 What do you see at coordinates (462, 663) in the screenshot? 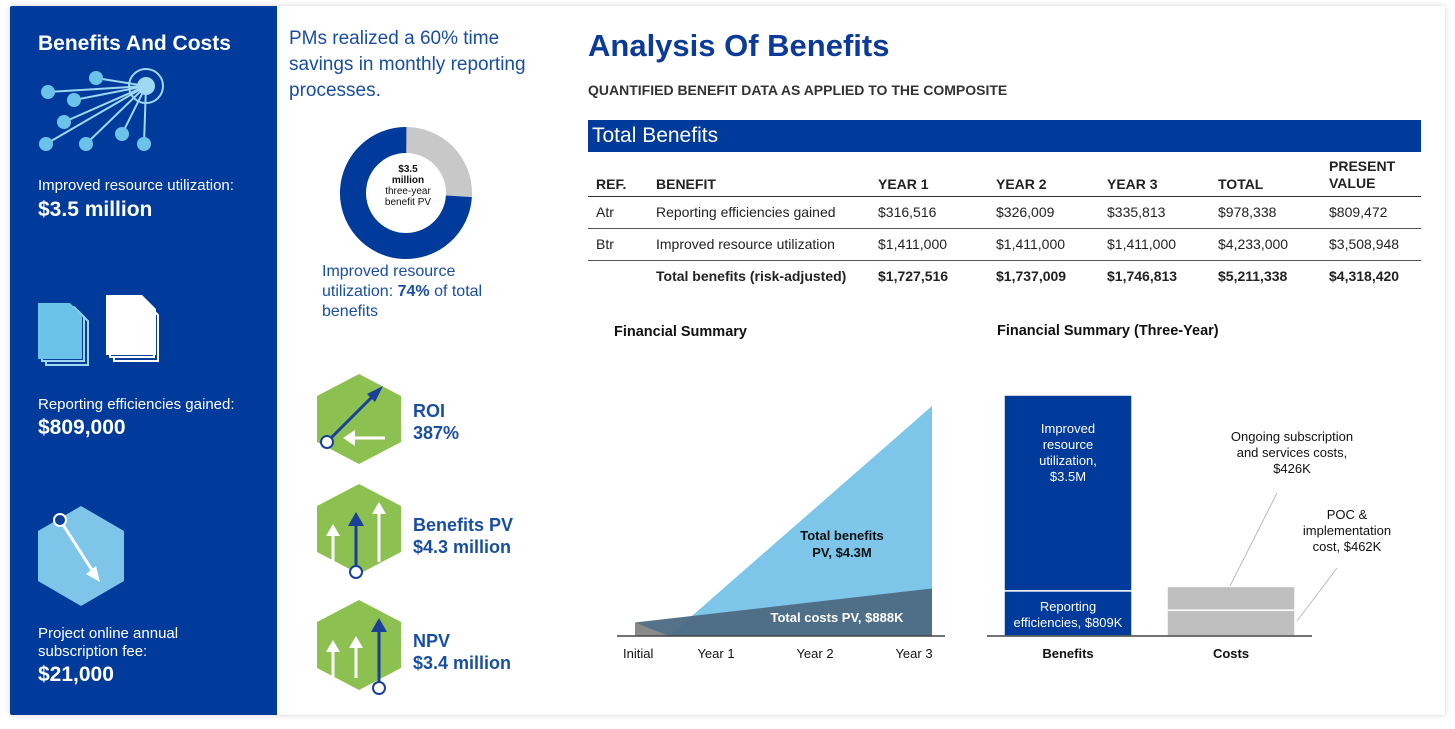
I see `npv-value: $3.4 million` at bounding box center [462, 663].